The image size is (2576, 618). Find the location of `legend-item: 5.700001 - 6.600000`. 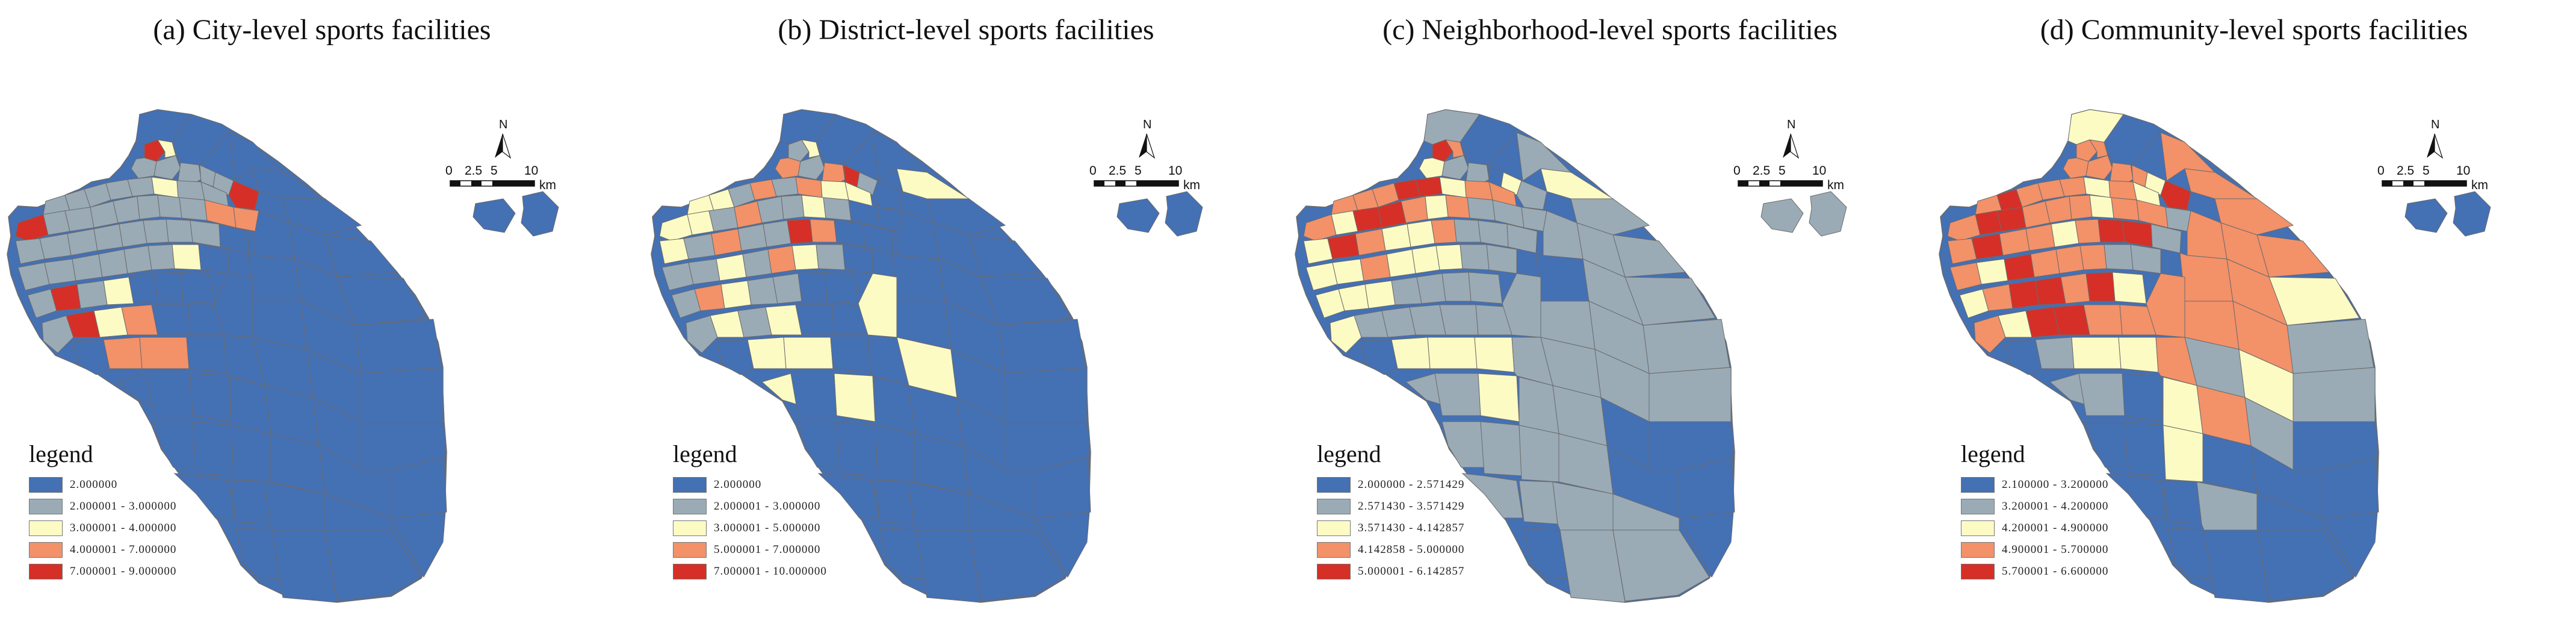

legend-item: 5.700001 - 6.600000 is located at coordinates (2035, 571).